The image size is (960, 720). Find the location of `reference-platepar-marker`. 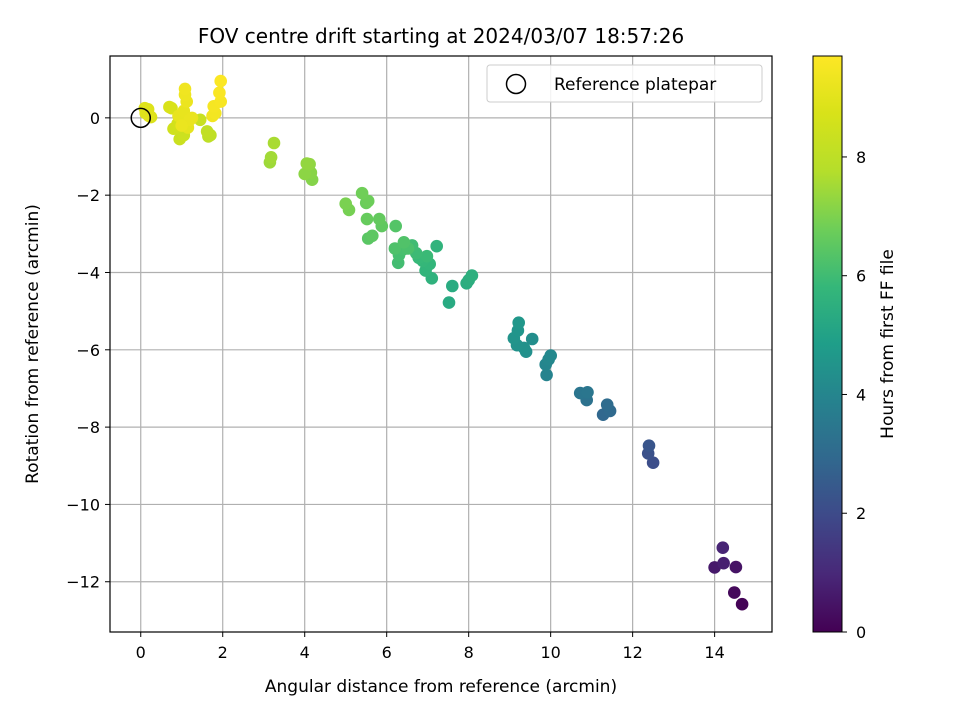

reference-platepar-marker is located at coordinates (140, 118).